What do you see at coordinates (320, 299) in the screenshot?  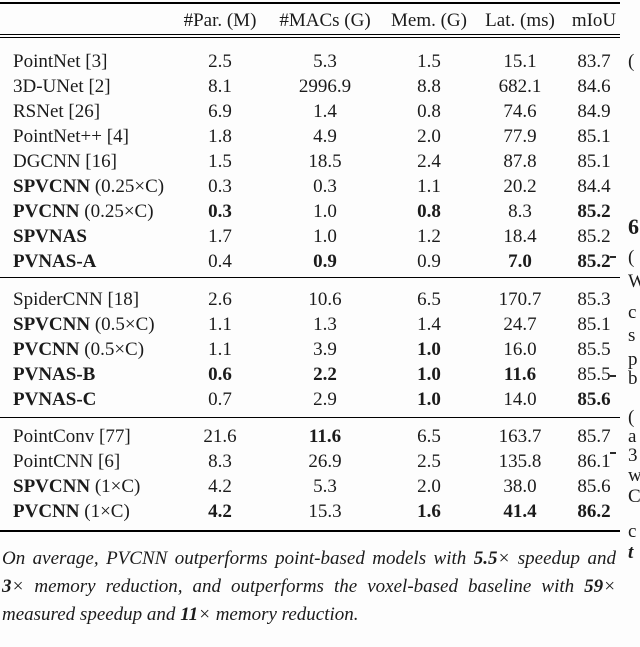 I see `table-row: SpiderCNN [18] 2.6 10.6 6.5 170.7 85.3` at bounding box center [320, 299].